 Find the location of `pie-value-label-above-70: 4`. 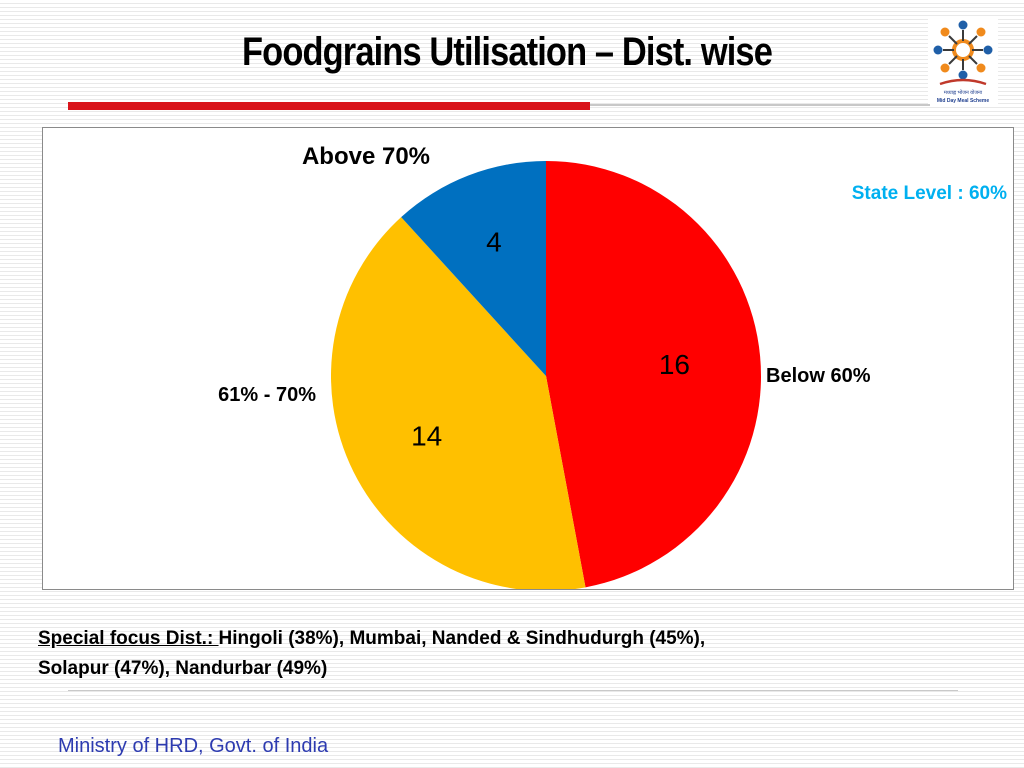

pie-value-label-above-70: 4 is located at coordinates (494, 242).